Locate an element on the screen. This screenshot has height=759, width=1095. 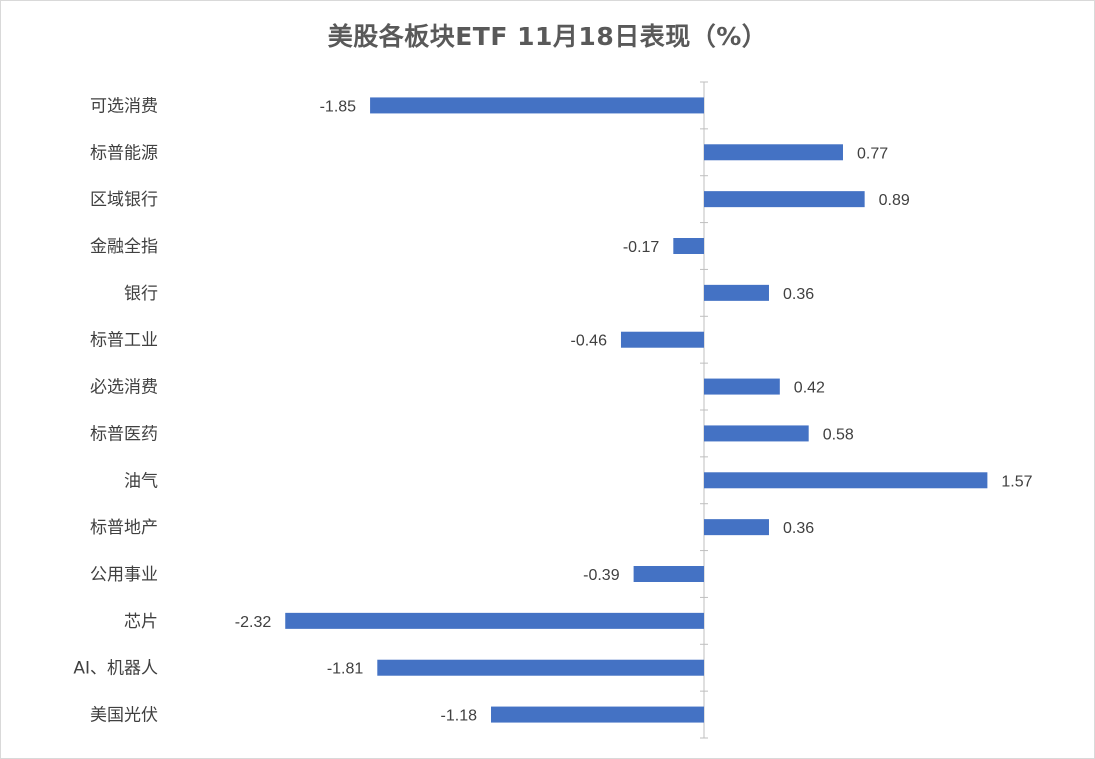
category-label: 银行 is located at coordinates (141, 294).